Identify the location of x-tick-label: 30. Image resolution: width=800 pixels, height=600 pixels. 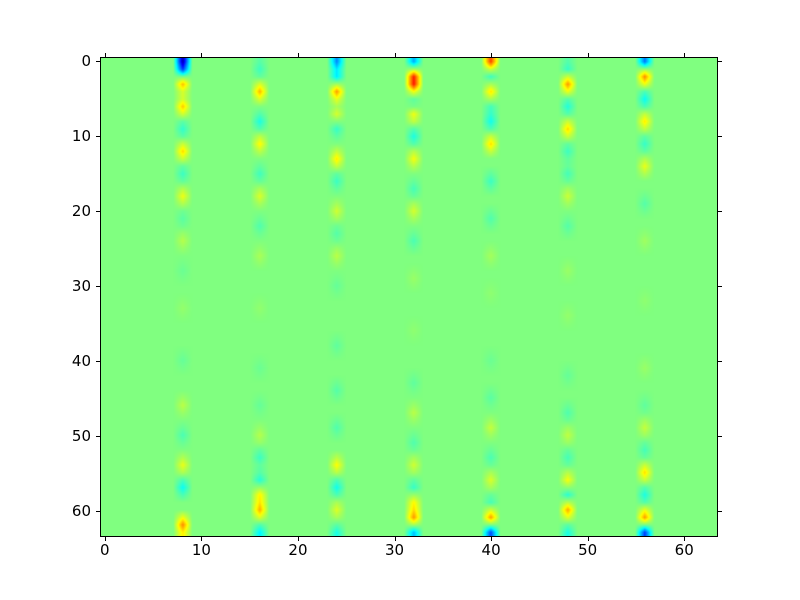
(394, 550).